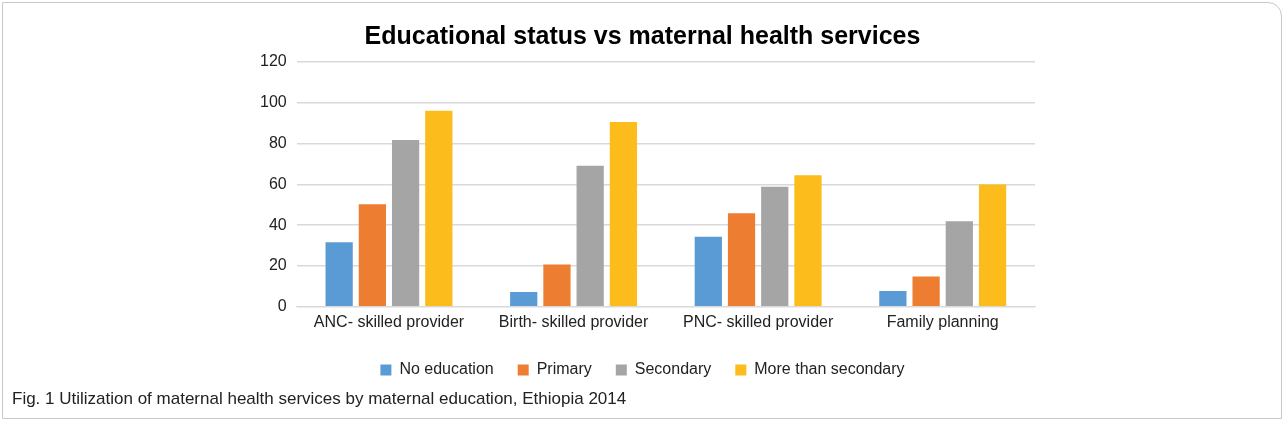 This screenshot has width=1287, height=423. Describe the element at coordinates (942, 321) in the screenshot. I see `x-tick-label: Family planning` at that location.